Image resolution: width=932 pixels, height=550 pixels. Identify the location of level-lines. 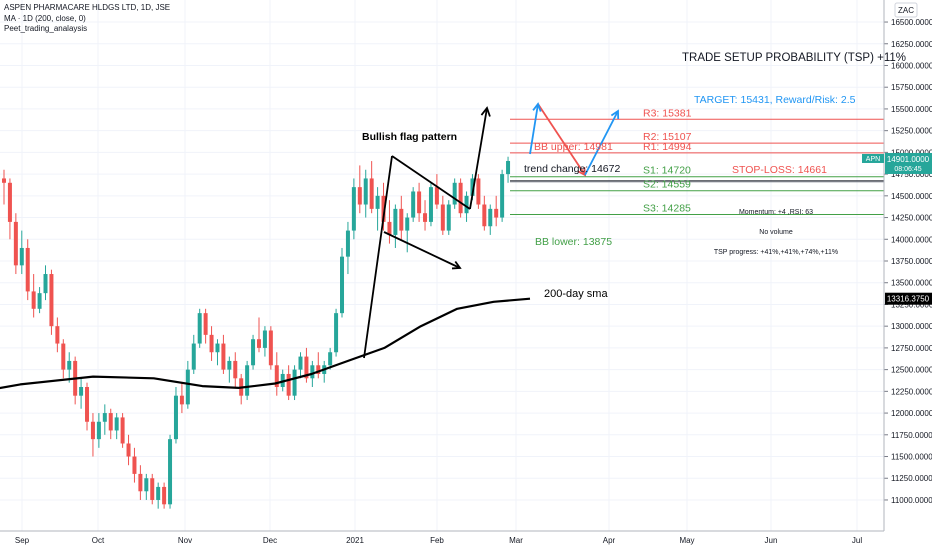
(697, 167).